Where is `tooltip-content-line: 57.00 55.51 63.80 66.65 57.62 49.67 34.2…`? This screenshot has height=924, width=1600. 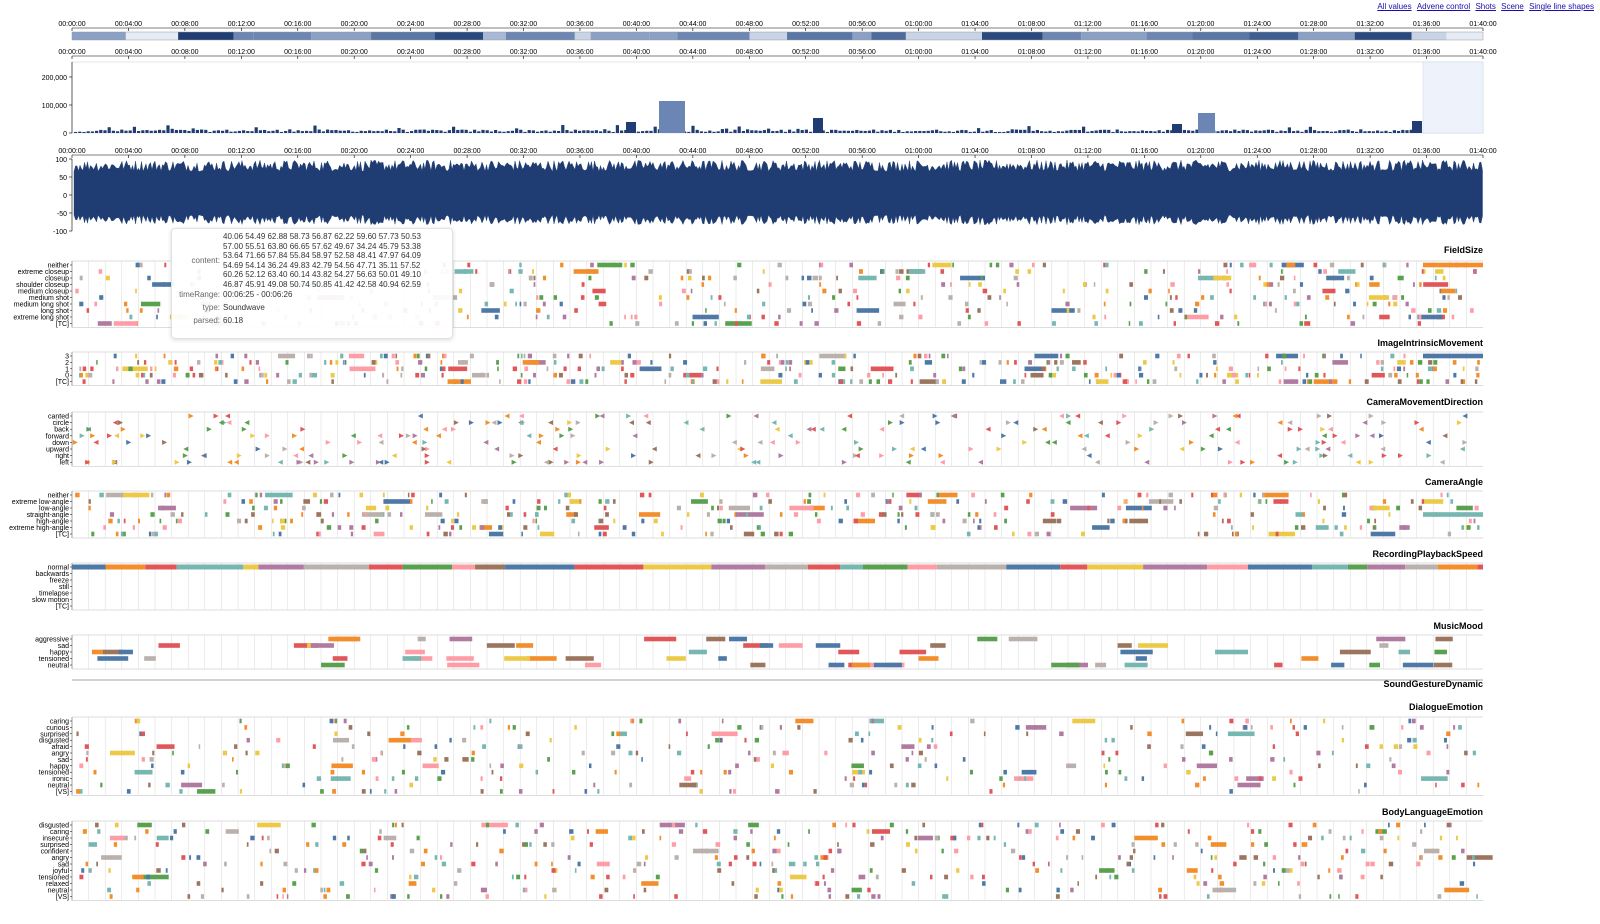
tooltip-content-line: 57.00 55.51 63.80 66.65 57.62 49.67 34.2… is located at coordinates (322, 246).